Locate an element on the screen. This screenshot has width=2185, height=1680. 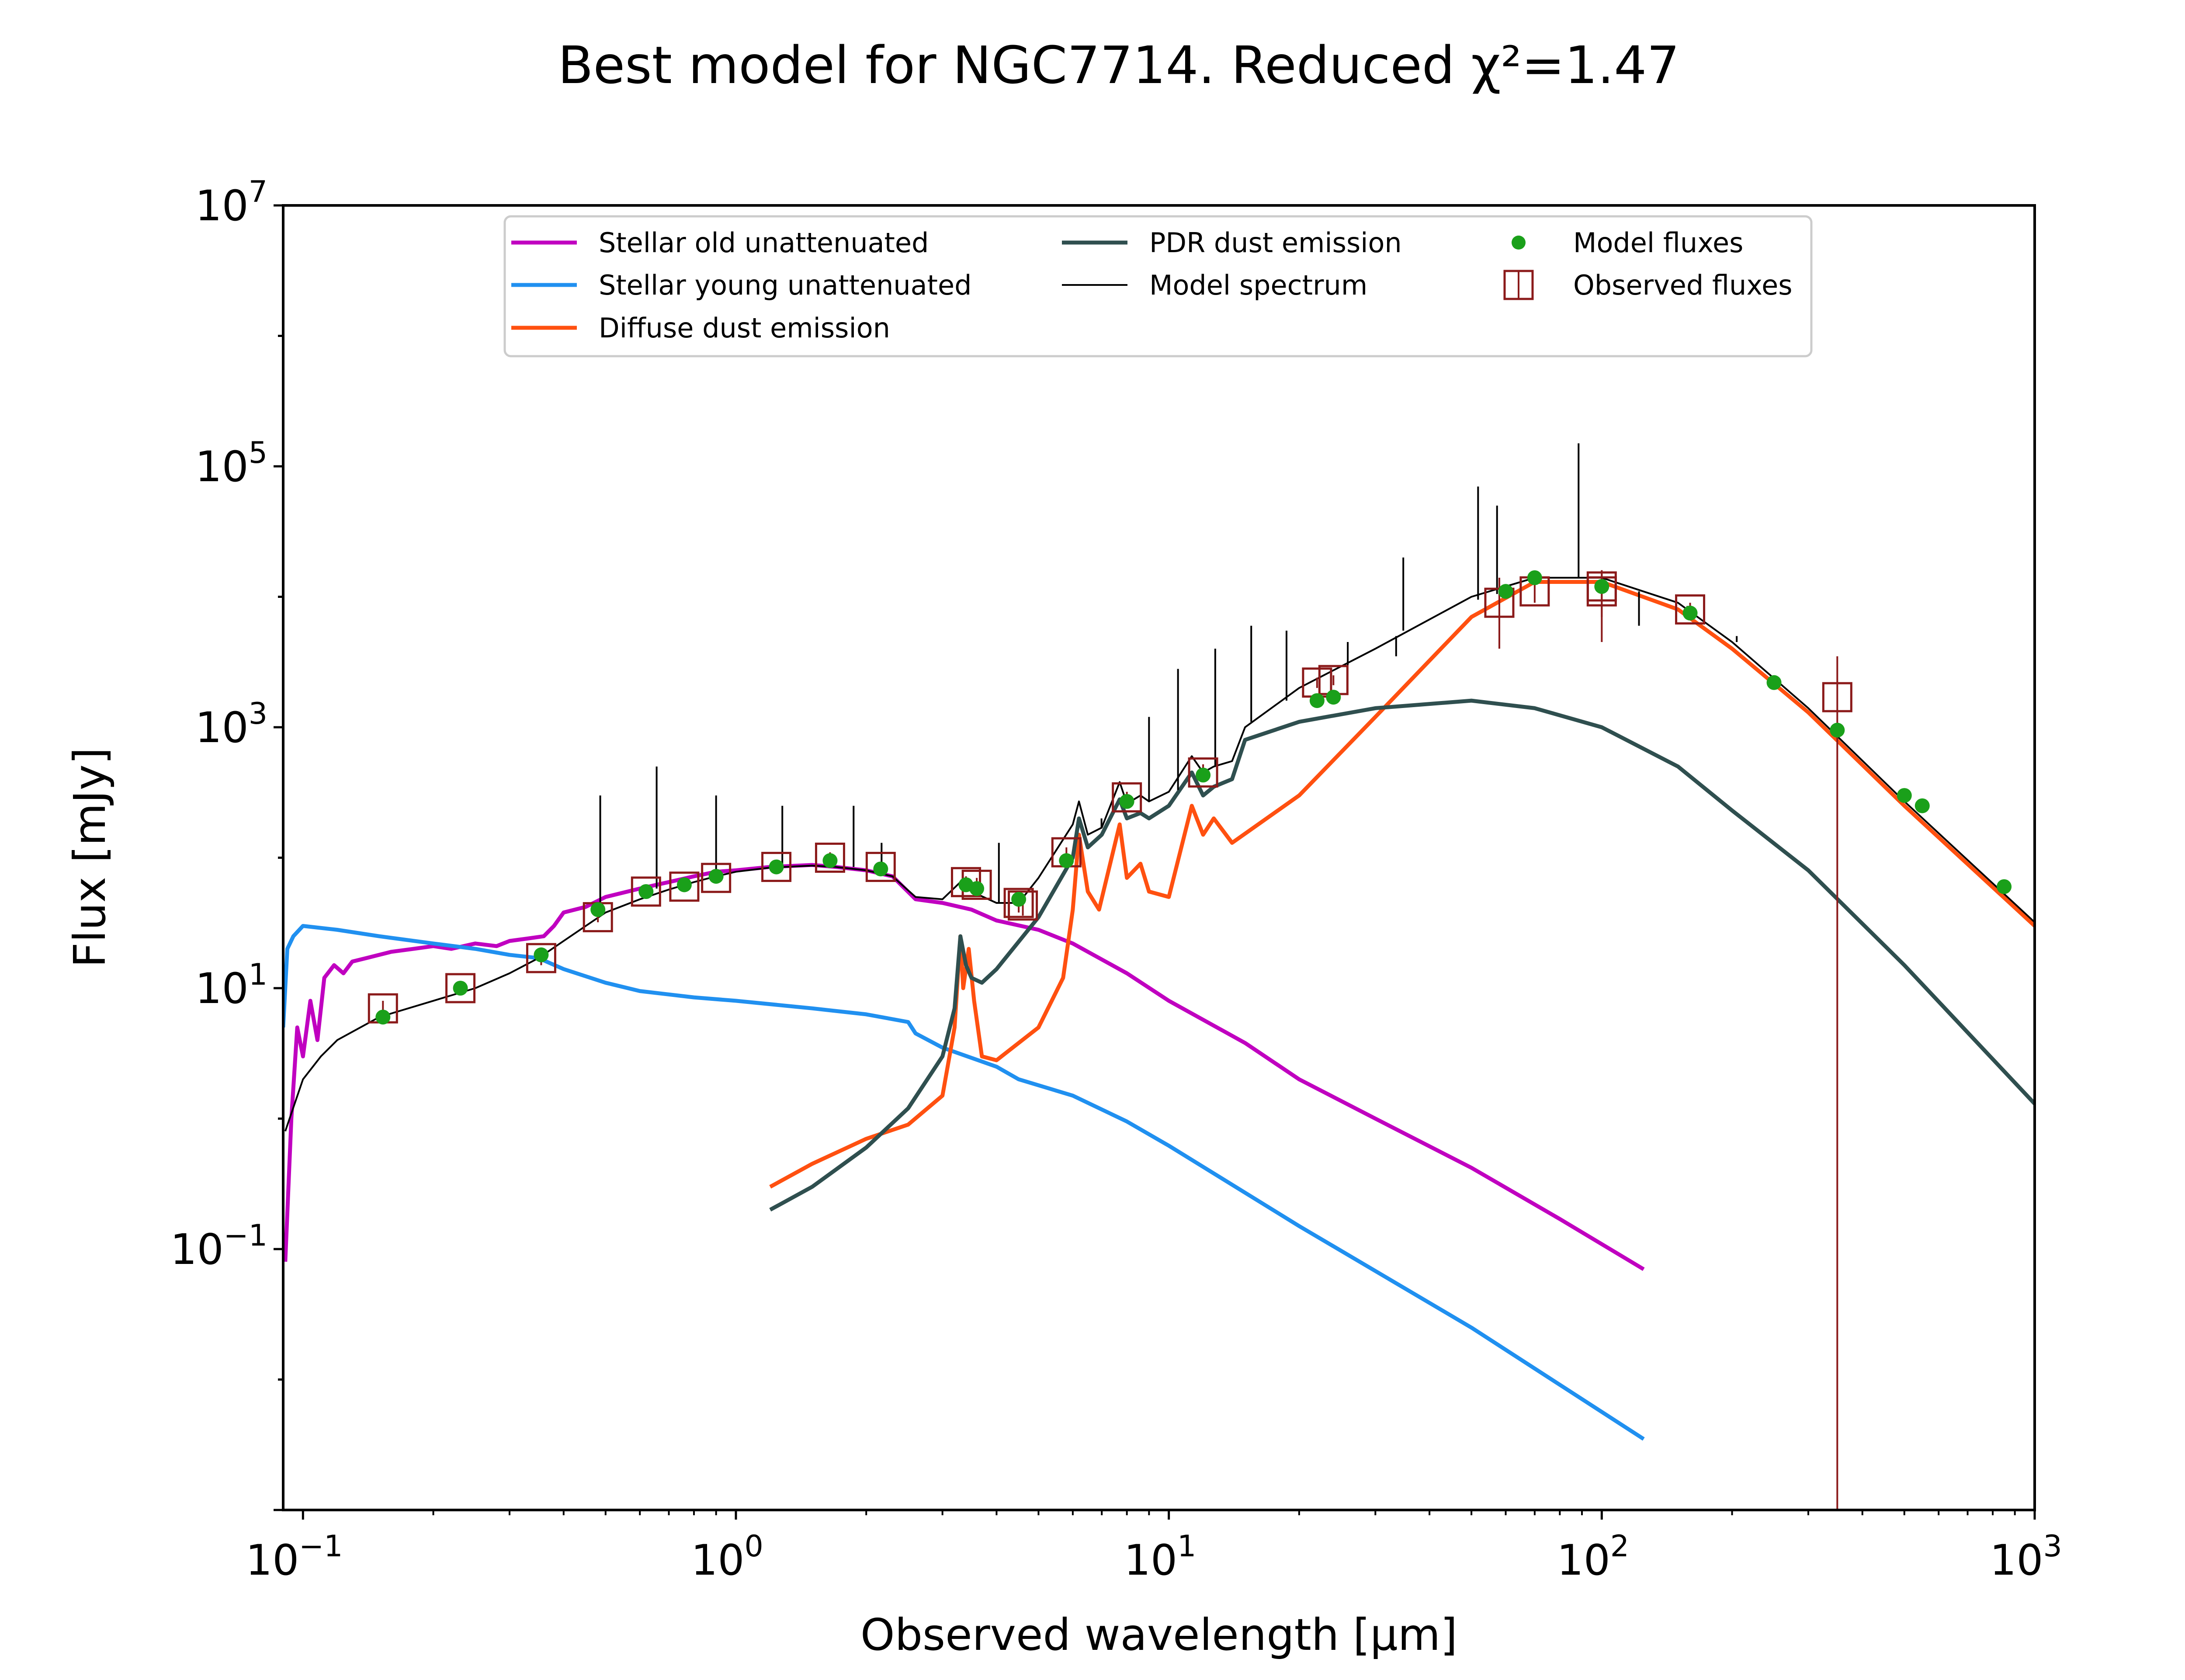
legend-item-diffuse-dust-emission: Diffuse dust emission is located at coordinates (701, 328).